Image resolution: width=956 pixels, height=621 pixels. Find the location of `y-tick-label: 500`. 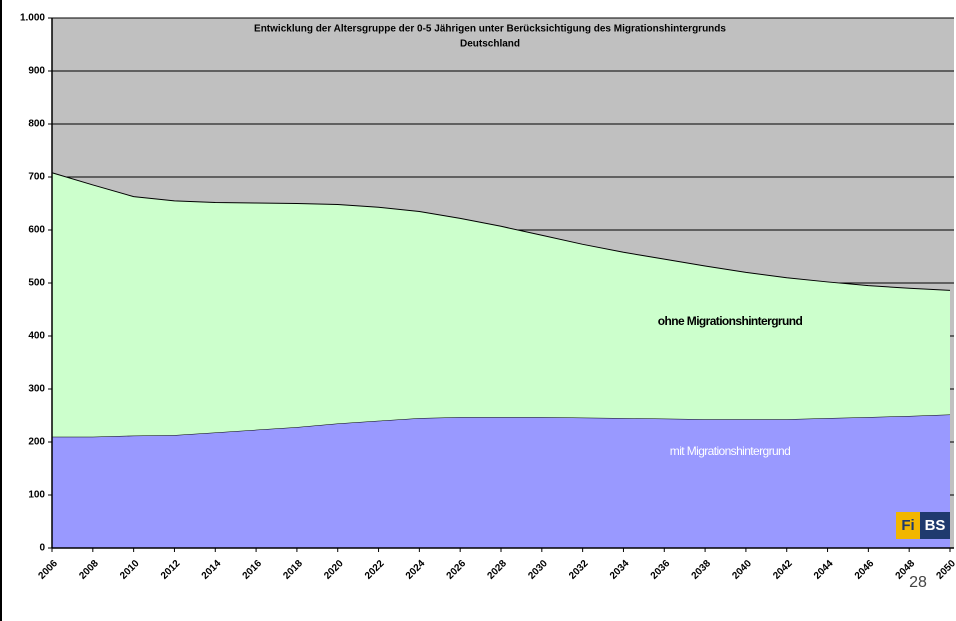

y-tick-label: 500 is located at coordinates (36, 283).